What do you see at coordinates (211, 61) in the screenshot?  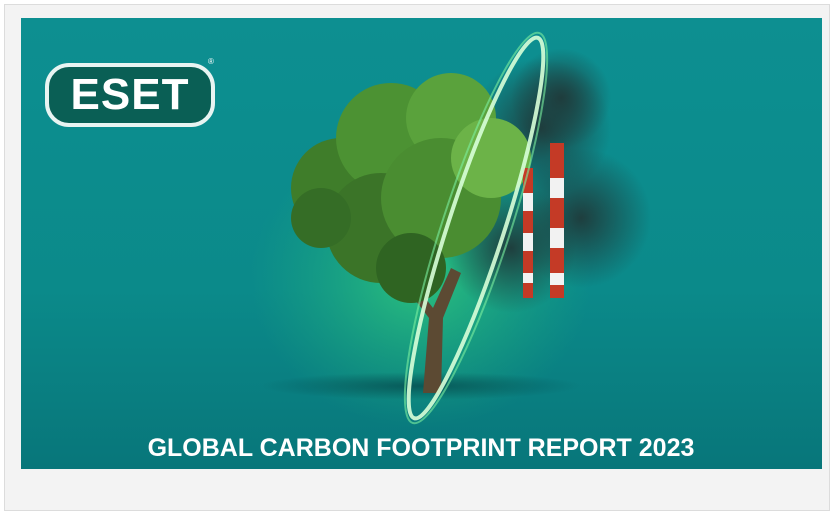 I see `logo-mark: ®` at bounding box center [211, 61].